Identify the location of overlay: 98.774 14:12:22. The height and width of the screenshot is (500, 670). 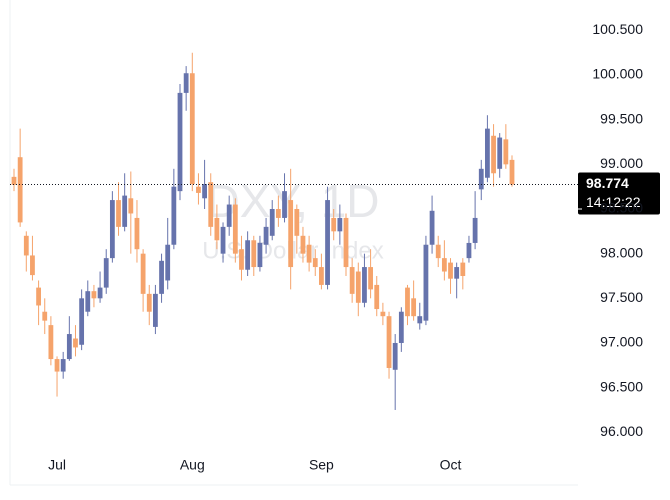
(335, 193).